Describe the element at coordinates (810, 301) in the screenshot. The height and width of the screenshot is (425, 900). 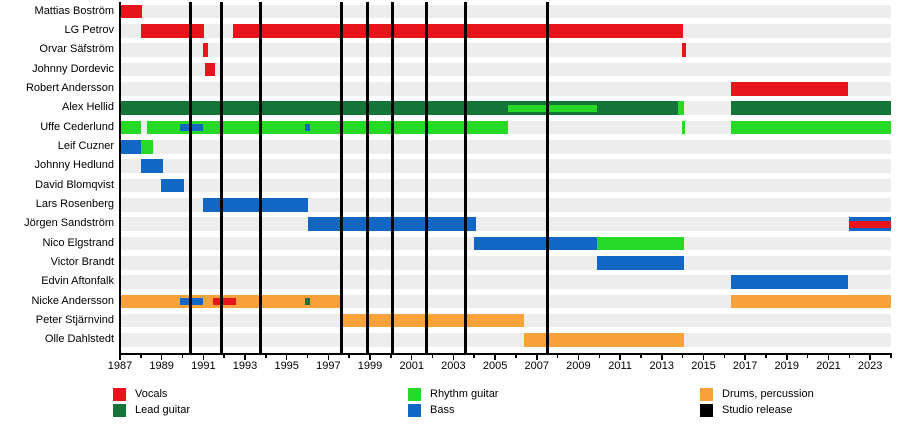
I see `bar-drums` at that location.